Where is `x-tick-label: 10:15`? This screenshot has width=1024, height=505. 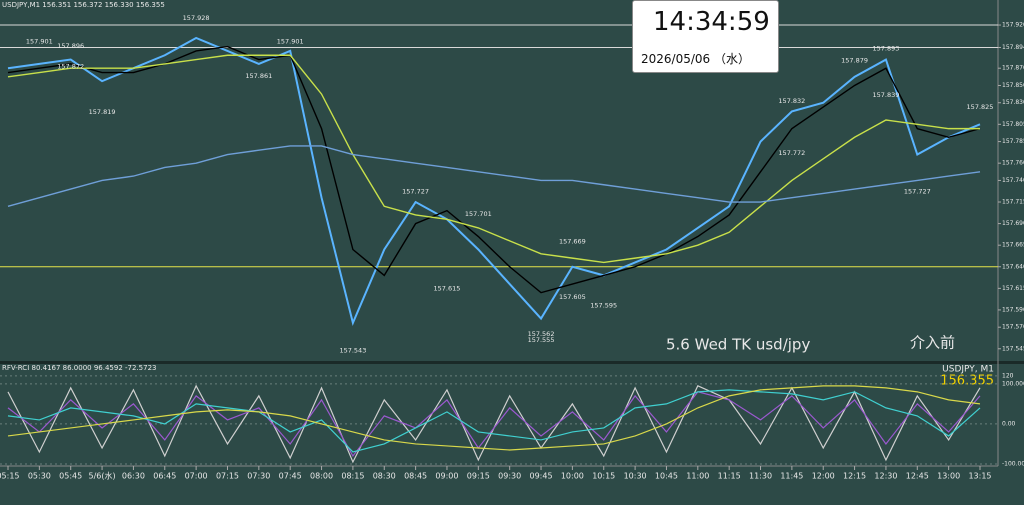 x-tick-label: 10:15 is located at coordinates (603, 476).